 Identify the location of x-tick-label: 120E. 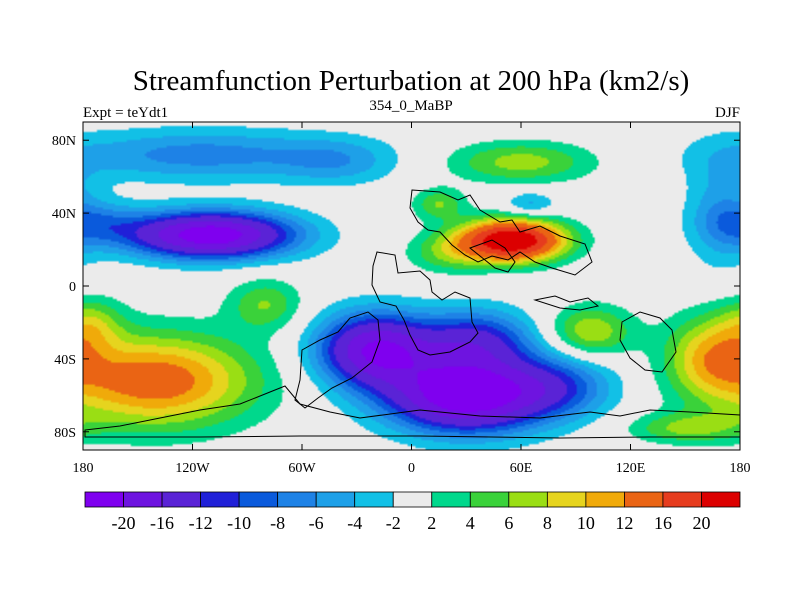
(631, 468).